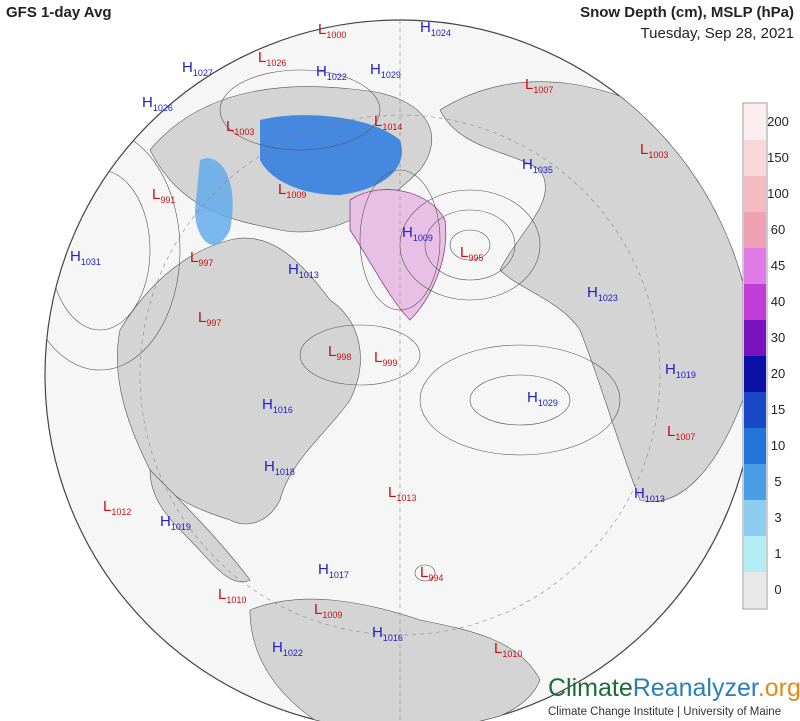  I want to click on system-pressure: 1014, so click(392, 127).